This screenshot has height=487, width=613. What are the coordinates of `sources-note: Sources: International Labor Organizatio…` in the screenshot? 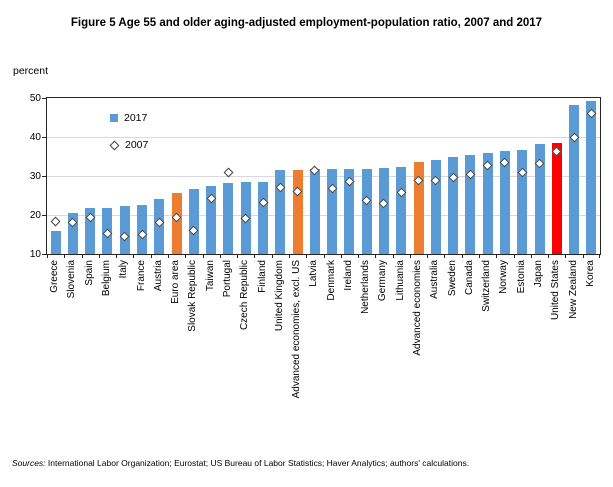 It's located at (240, 463).